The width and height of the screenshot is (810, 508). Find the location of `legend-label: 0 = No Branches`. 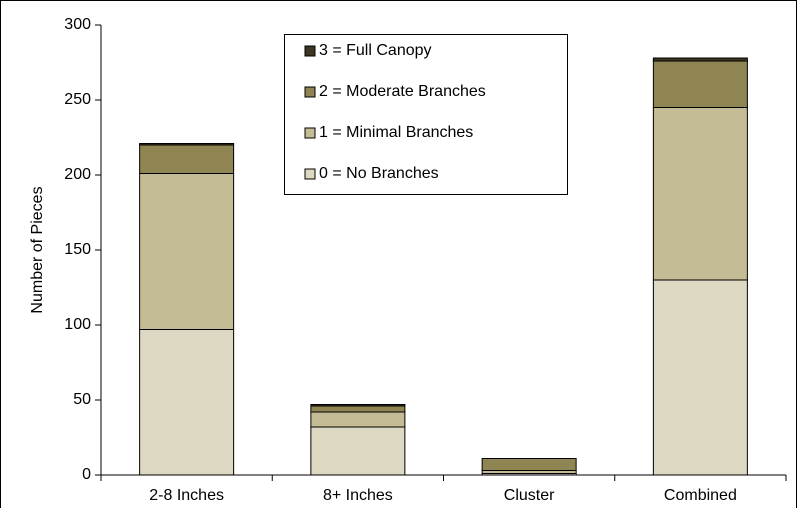

legend-label: 0 = No Branches is located at coordinates (379, 173).